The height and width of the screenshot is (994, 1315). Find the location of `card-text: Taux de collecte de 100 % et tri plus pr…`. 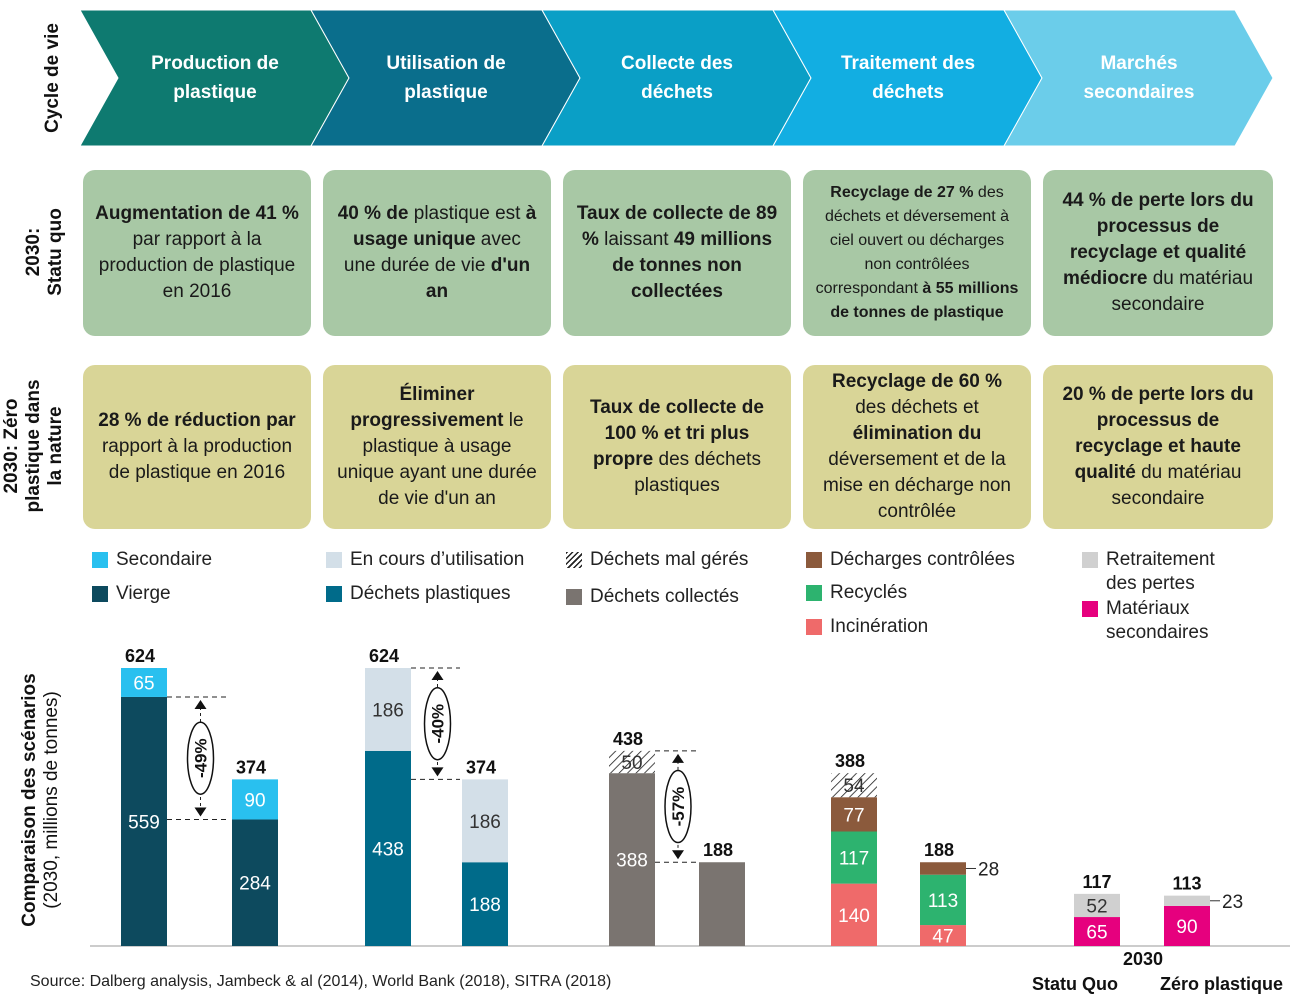

card-text: Taux de collecte de 100 % et tri plus pr… is located at coordinates (677, 447).